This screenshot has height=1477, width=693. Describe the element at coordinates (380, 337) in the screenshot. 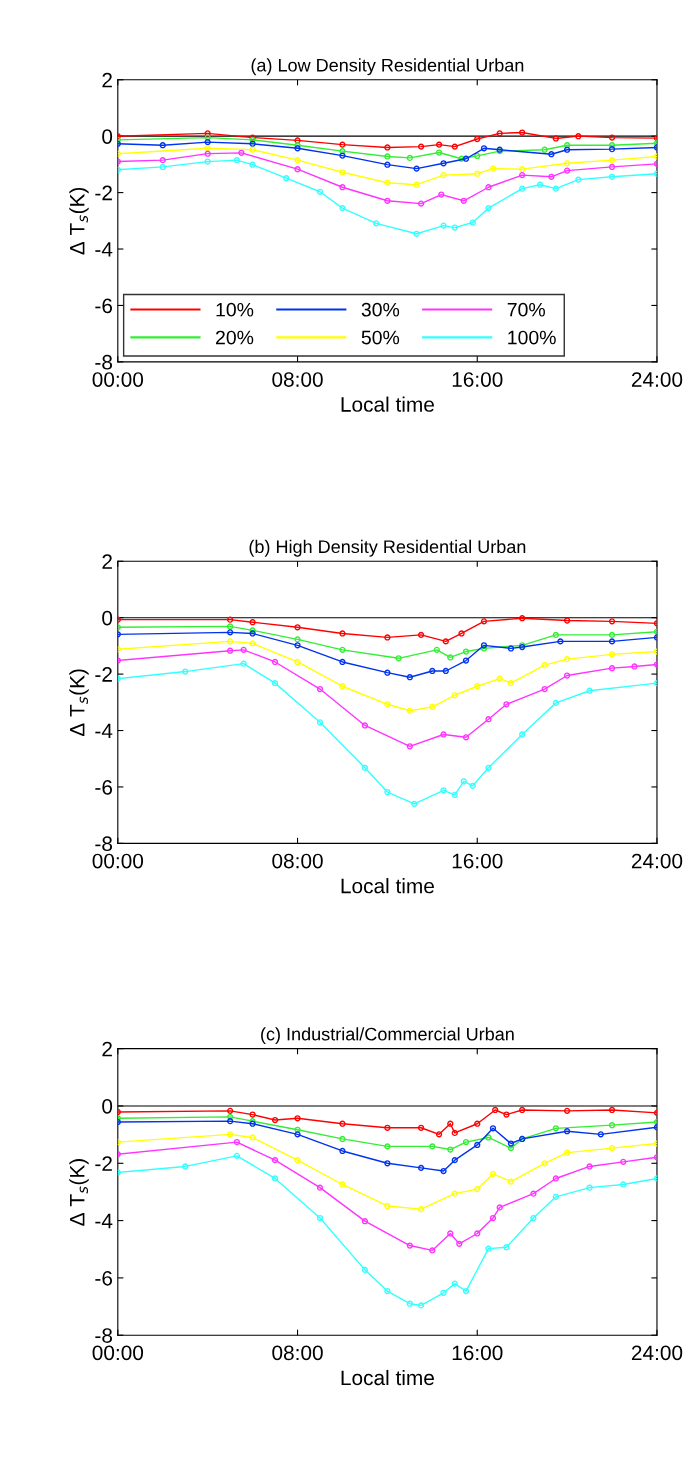

I see `legend-label: 50%` at that location.